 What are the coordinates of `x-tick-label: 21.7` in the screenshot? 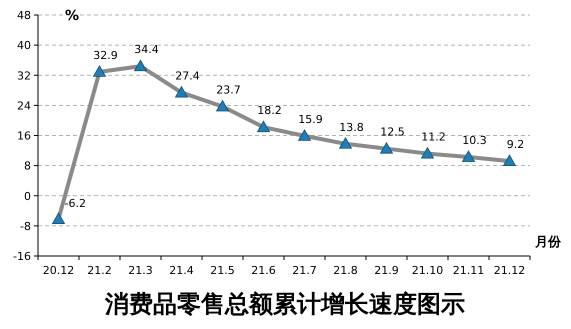 It's located at (304, 270).